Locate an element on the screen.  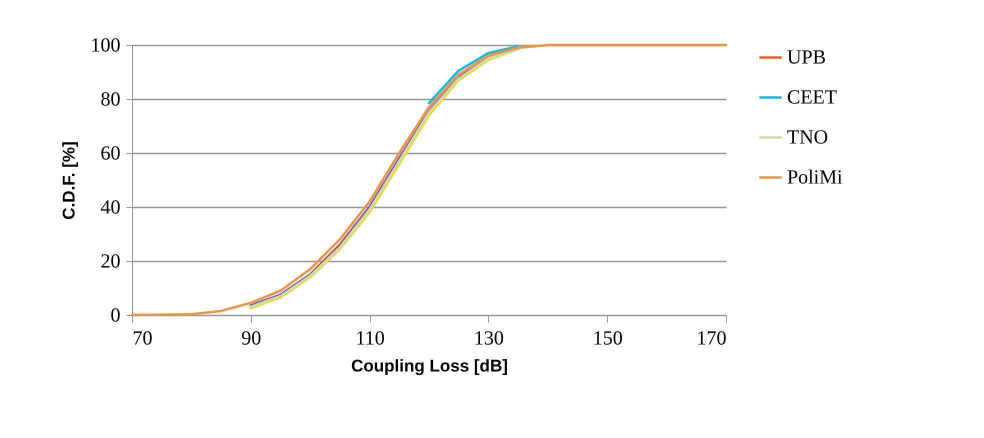
legend-label: TNO is located at coordinates (807, 137).